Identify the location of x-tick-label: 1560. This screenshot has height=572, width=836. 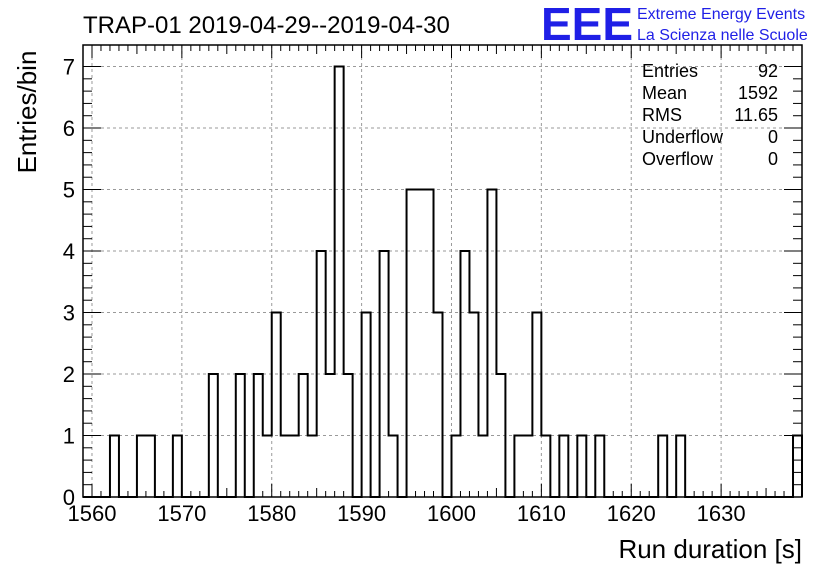
(92, 513).